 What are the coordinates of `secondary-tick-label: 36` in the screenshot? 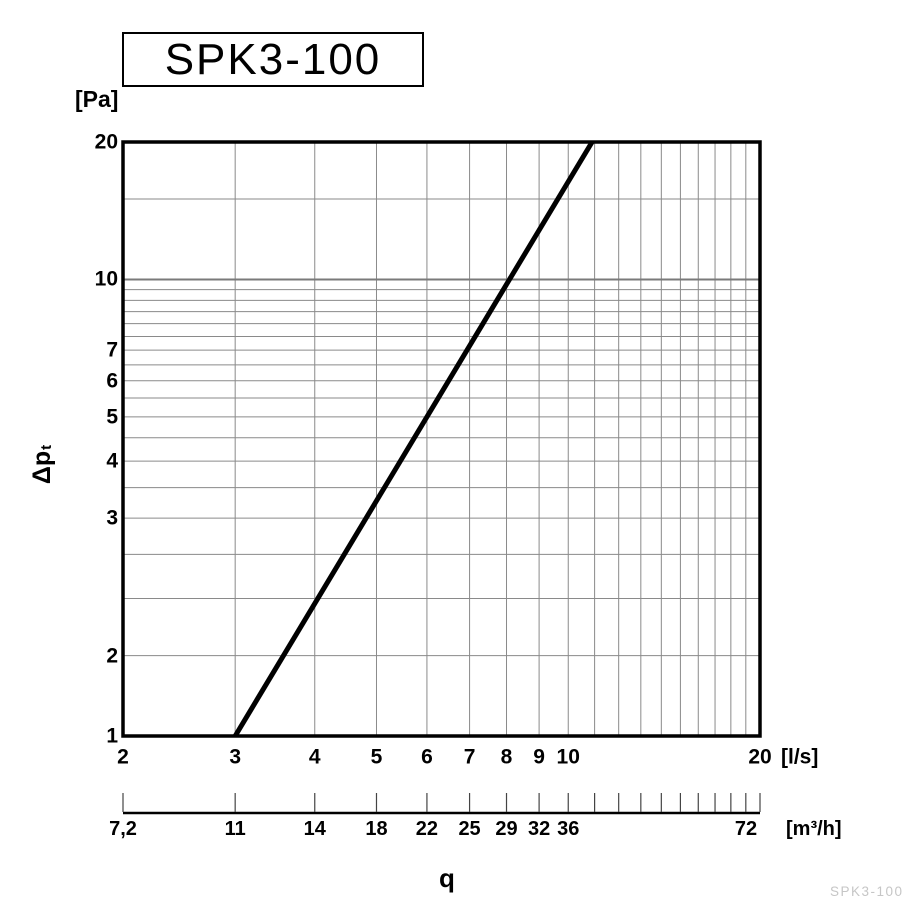 It's located at (568, 829).